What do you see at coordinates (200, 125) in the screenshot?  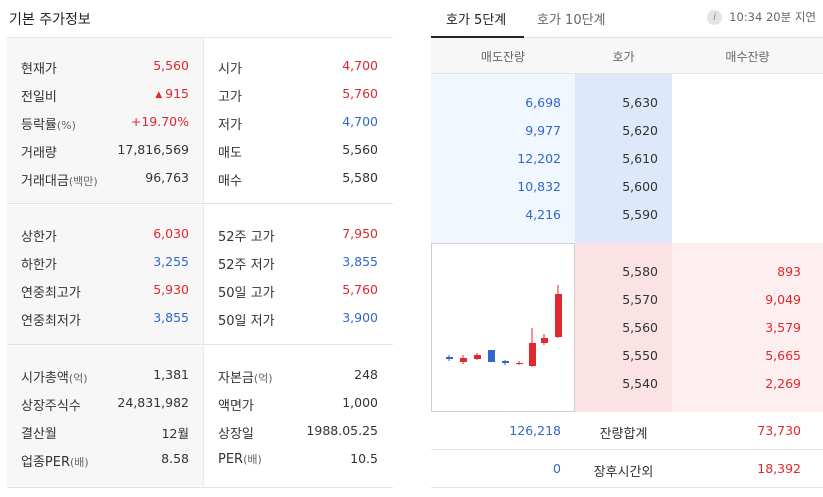 I see `info-row: 등락률(%) +19.70% 저가 4,700` at bounding box center [200, 125].